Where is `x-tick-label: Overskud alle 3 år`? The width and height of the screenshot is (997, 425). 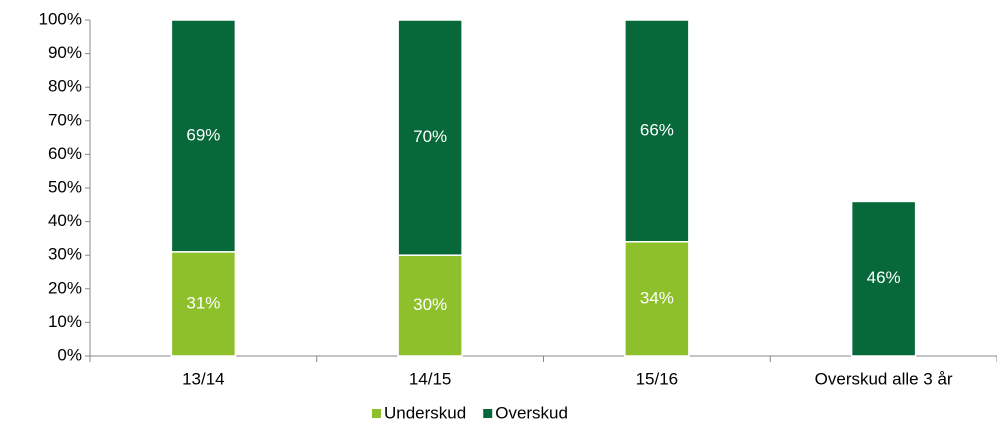 x-tick-label: Overskud alle 3 år is located at coordinates (884, 378).